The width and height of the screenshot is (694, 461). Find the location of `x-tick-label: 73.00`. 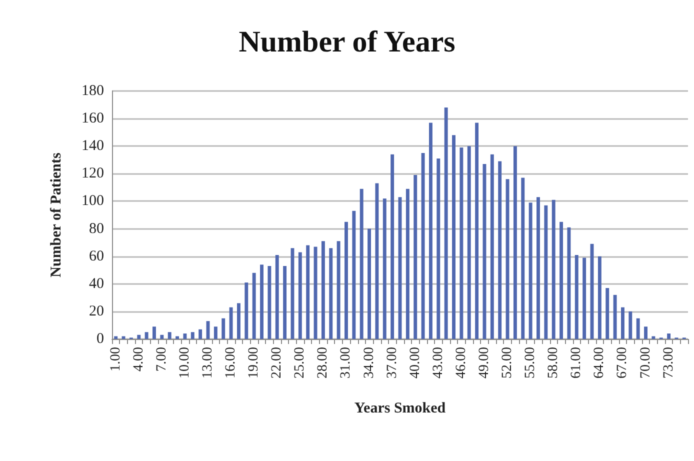

x-tick-label: 73.00 is located at coordinates (668, 362).